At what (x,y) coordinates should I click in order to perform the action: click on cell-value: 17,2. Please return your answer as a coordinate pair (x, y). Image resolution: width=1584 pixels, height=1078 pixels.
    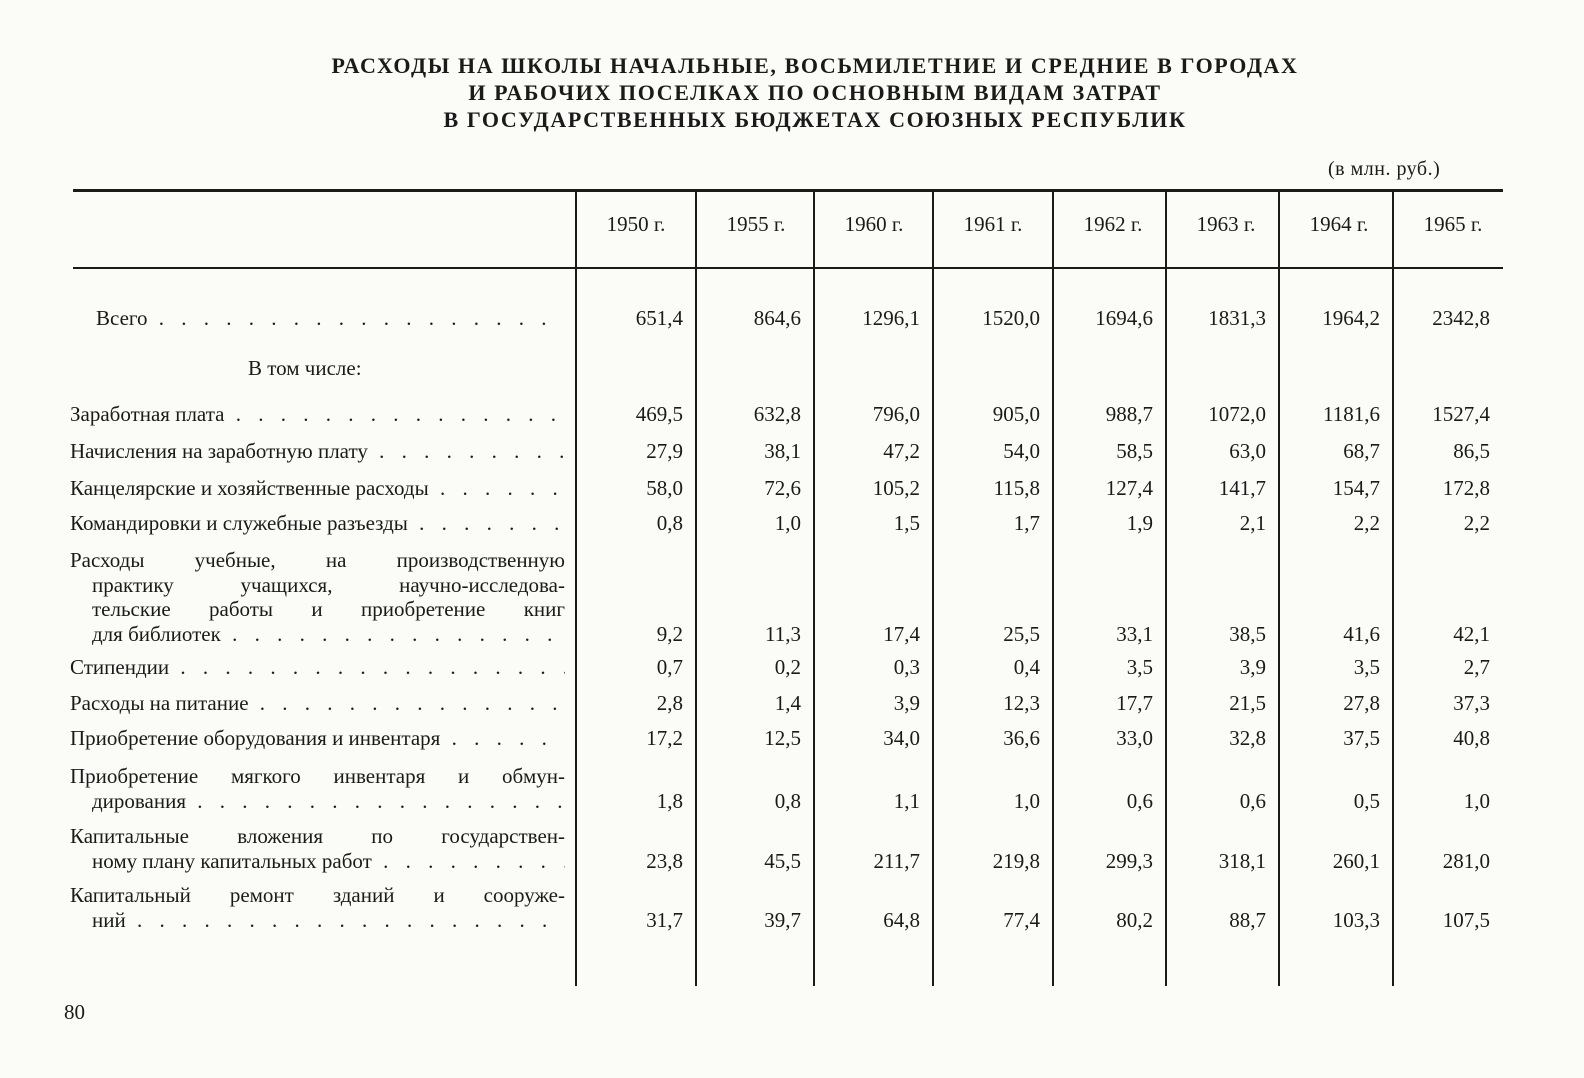
    Looking at the image, I should click on (664, 738).